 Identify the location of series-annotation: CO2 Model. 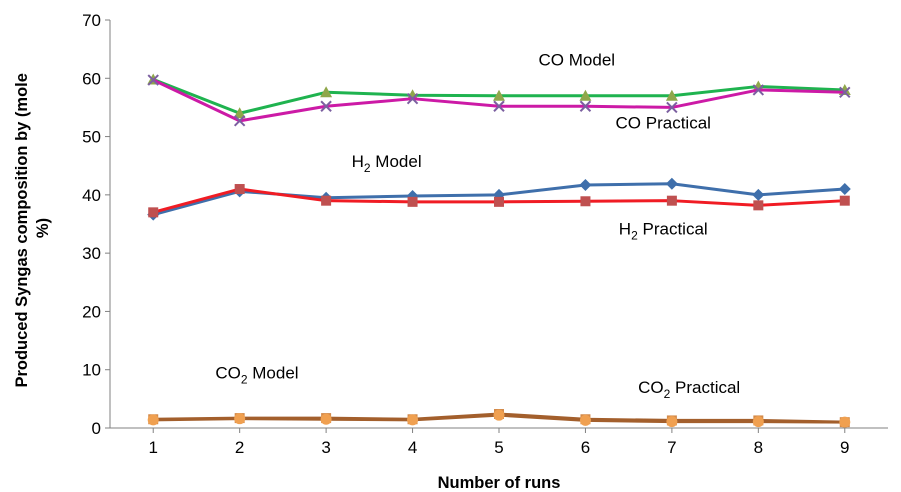
(256, 374).